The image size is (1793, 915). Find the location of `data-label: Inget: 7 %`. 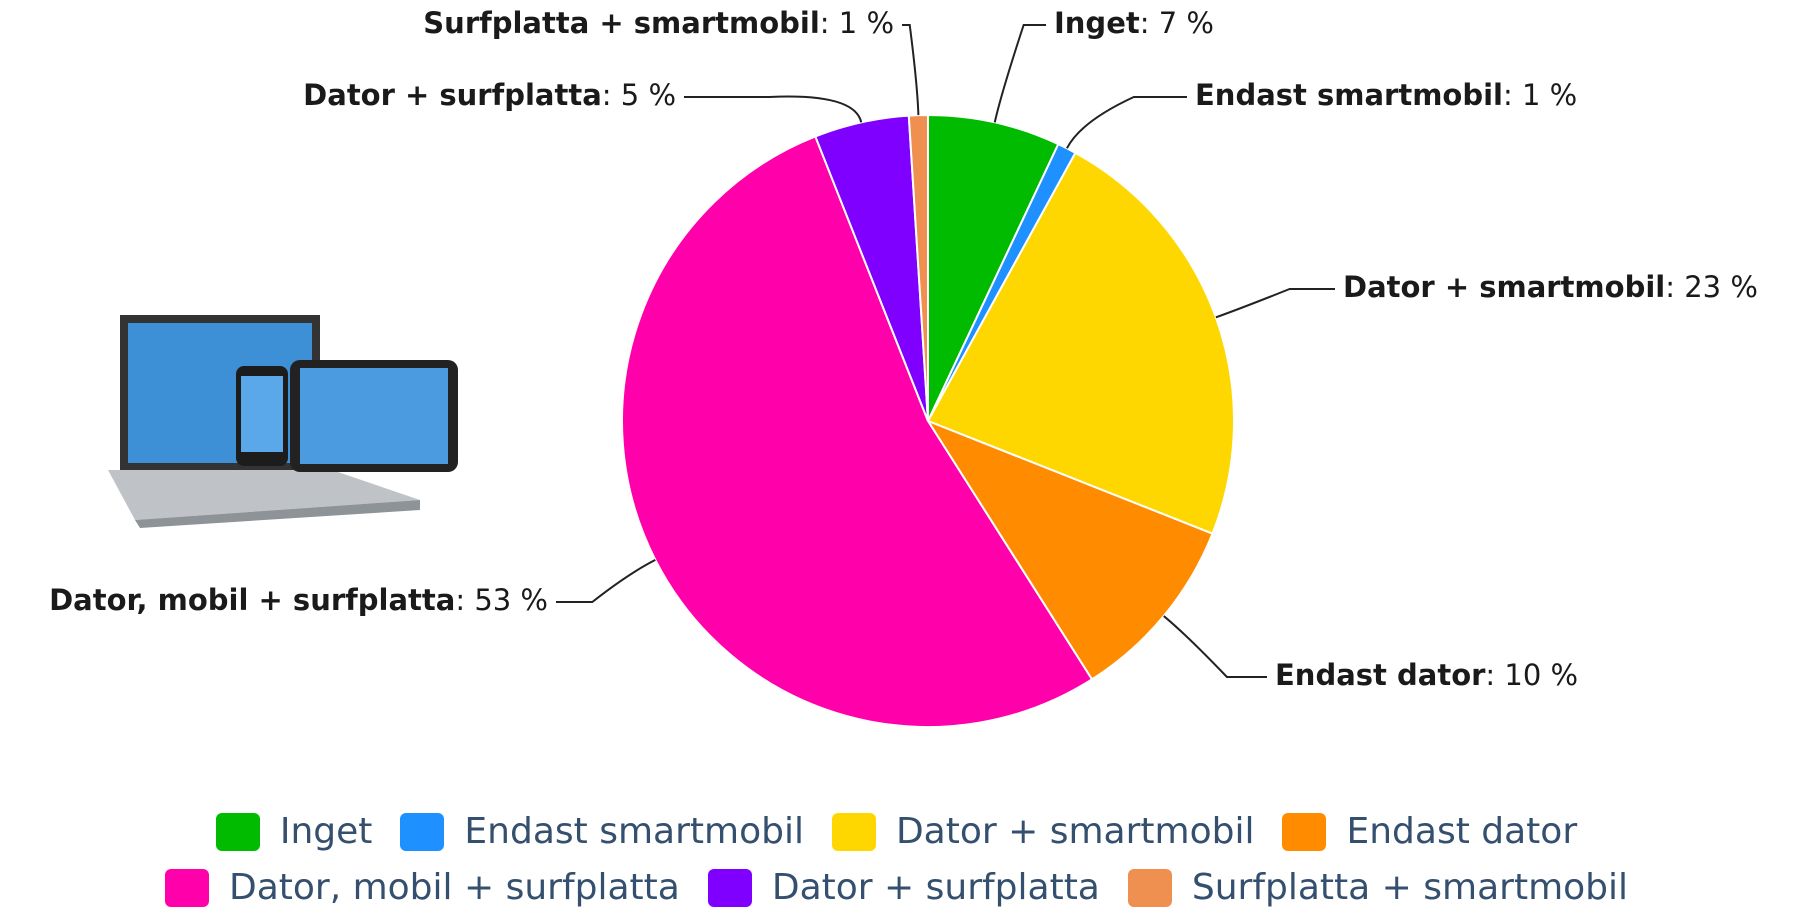

data-label: Inget: 7 % is located at coordinates (1134, 23).